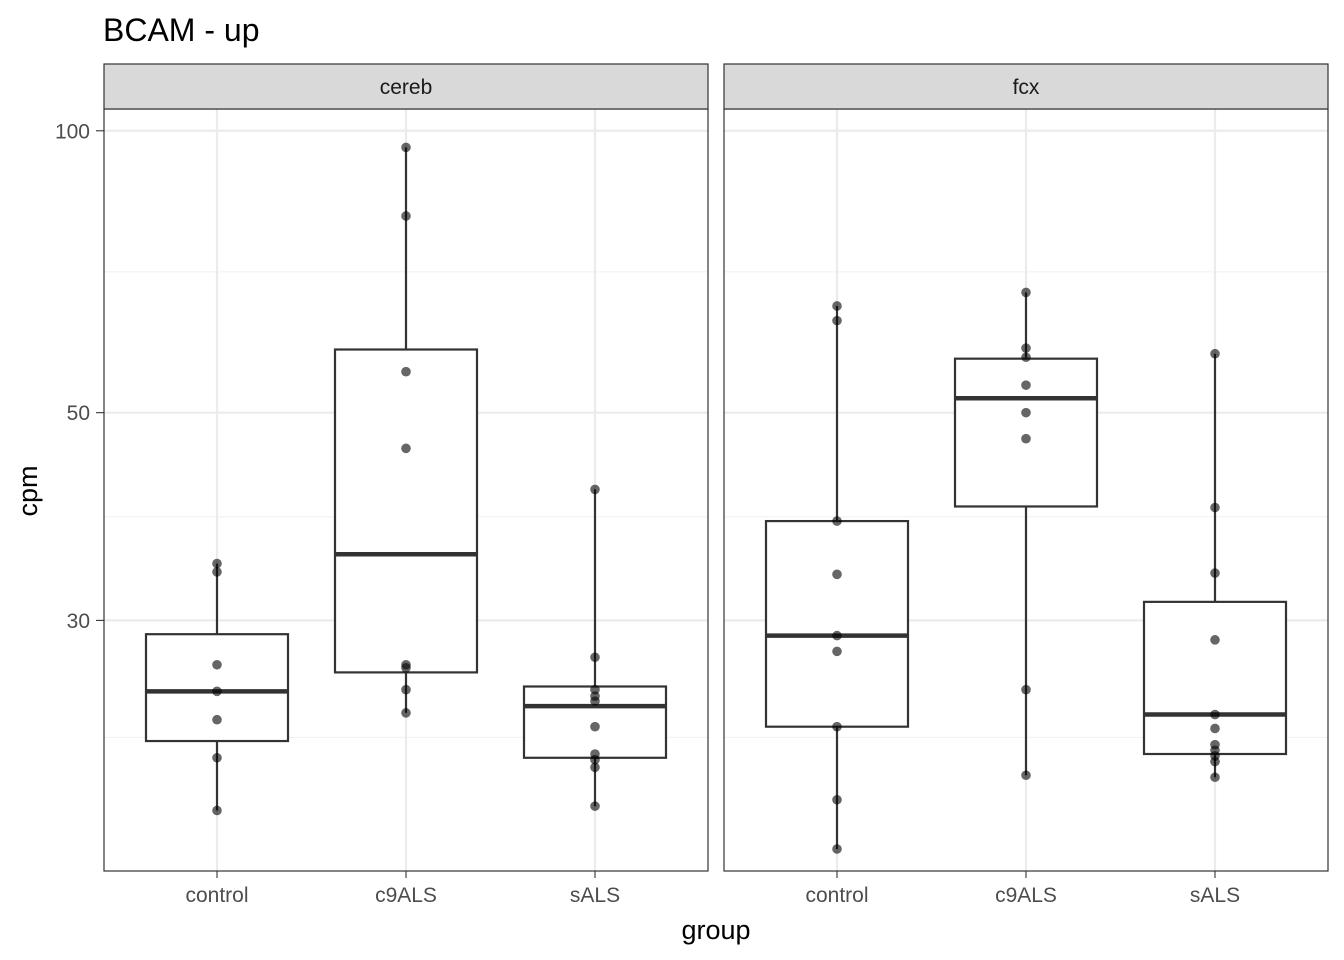 The height and width of the screenshot is (960, 1344). I want to click on facet-strip-label: cereb, so click(406, 87).